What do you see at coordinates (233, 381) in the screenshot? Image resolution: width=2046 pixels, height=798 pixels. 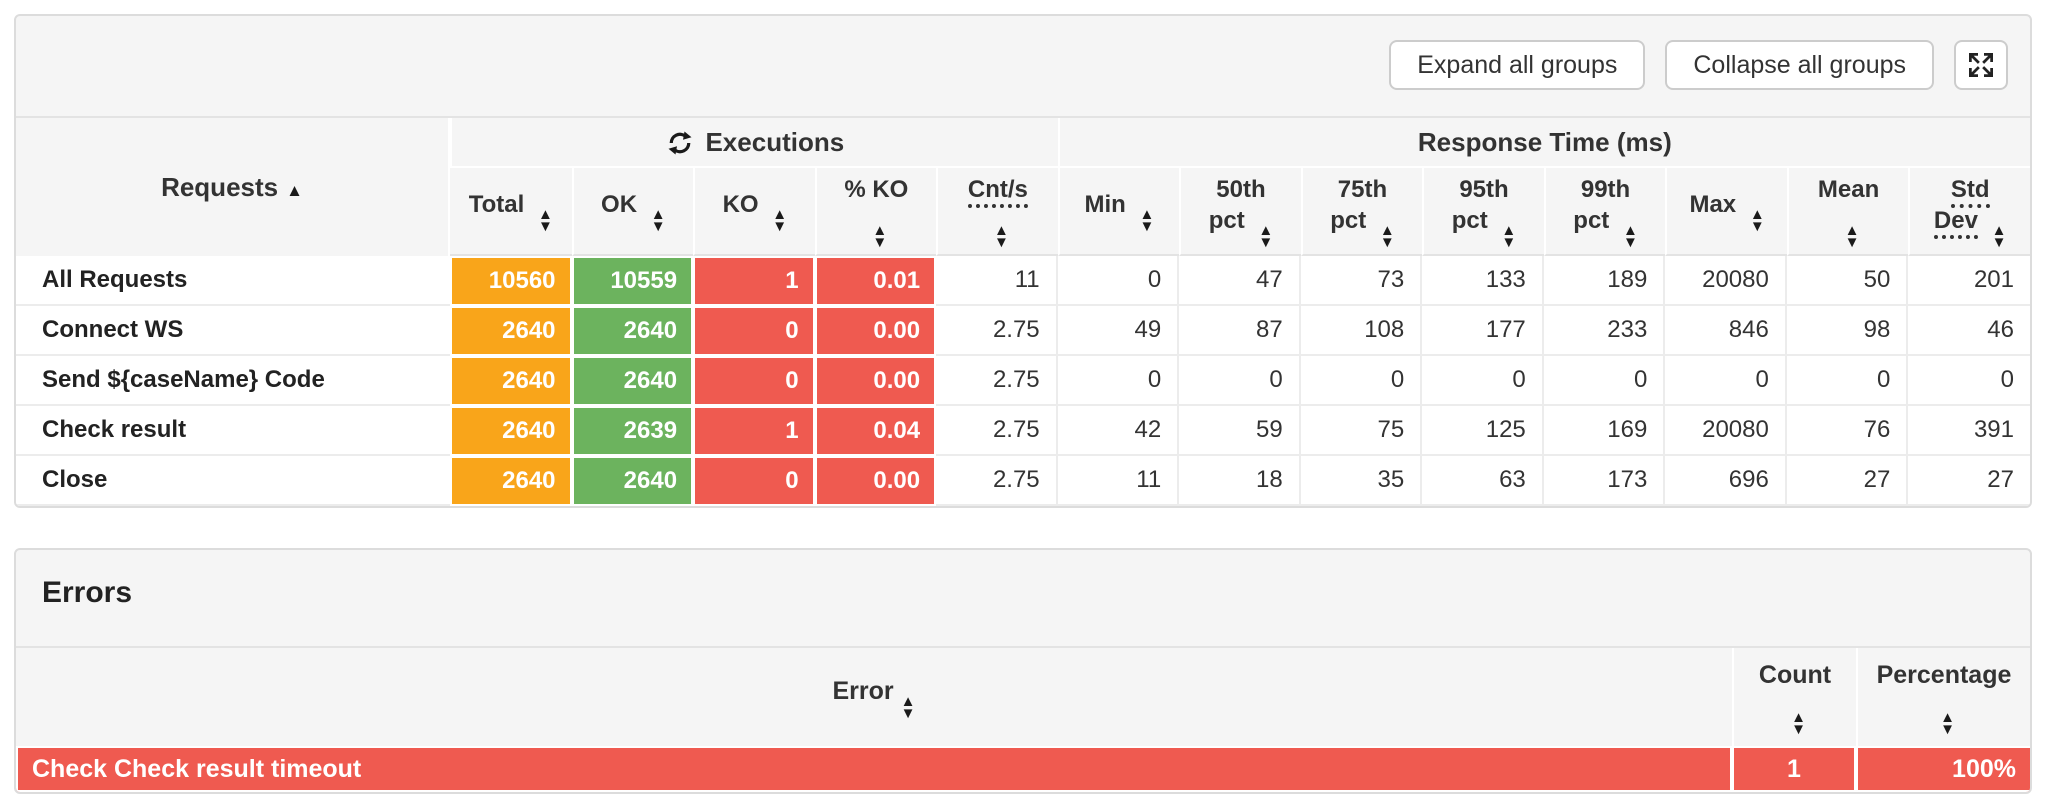 I see `request-name: Send ${caseName} Code` at bounding box center [233, 381].